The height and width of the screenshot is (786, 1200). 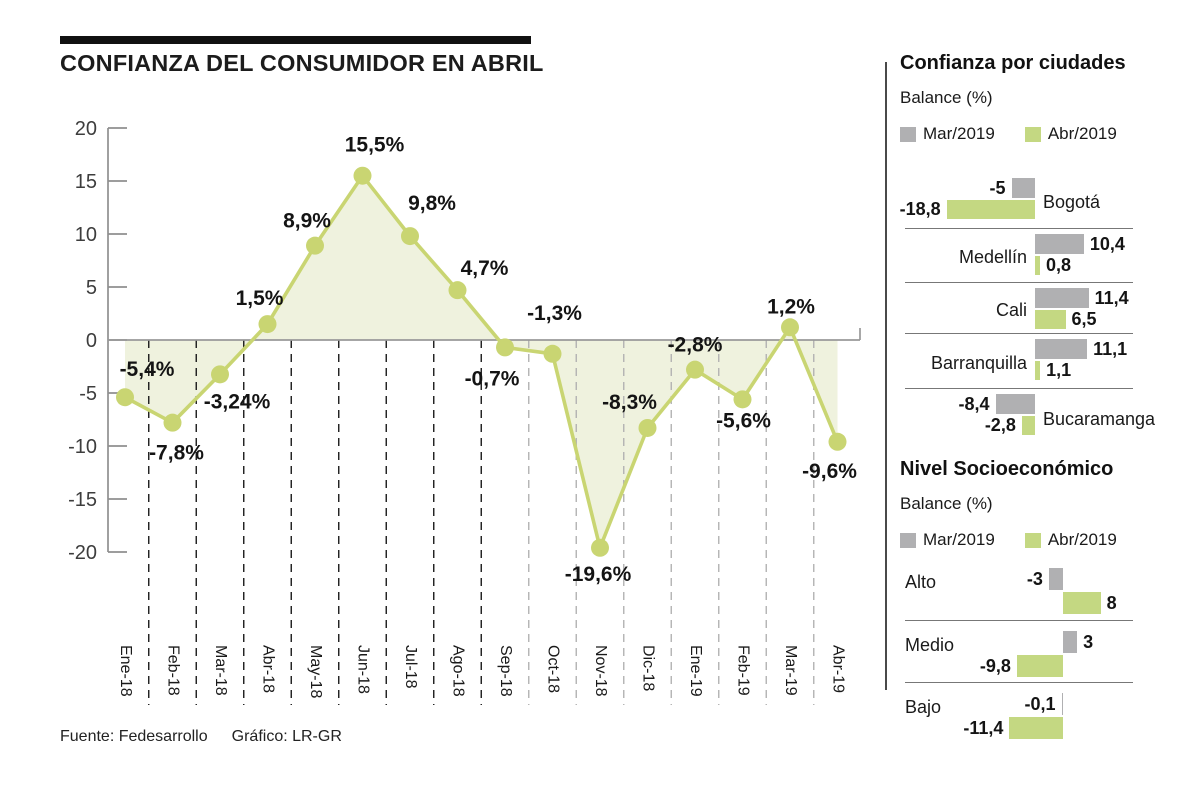 What do you see at coordinates (1034, 579) in the screenshot?
I see `bar-value-label: -3` at bounding box center [1034, 579].